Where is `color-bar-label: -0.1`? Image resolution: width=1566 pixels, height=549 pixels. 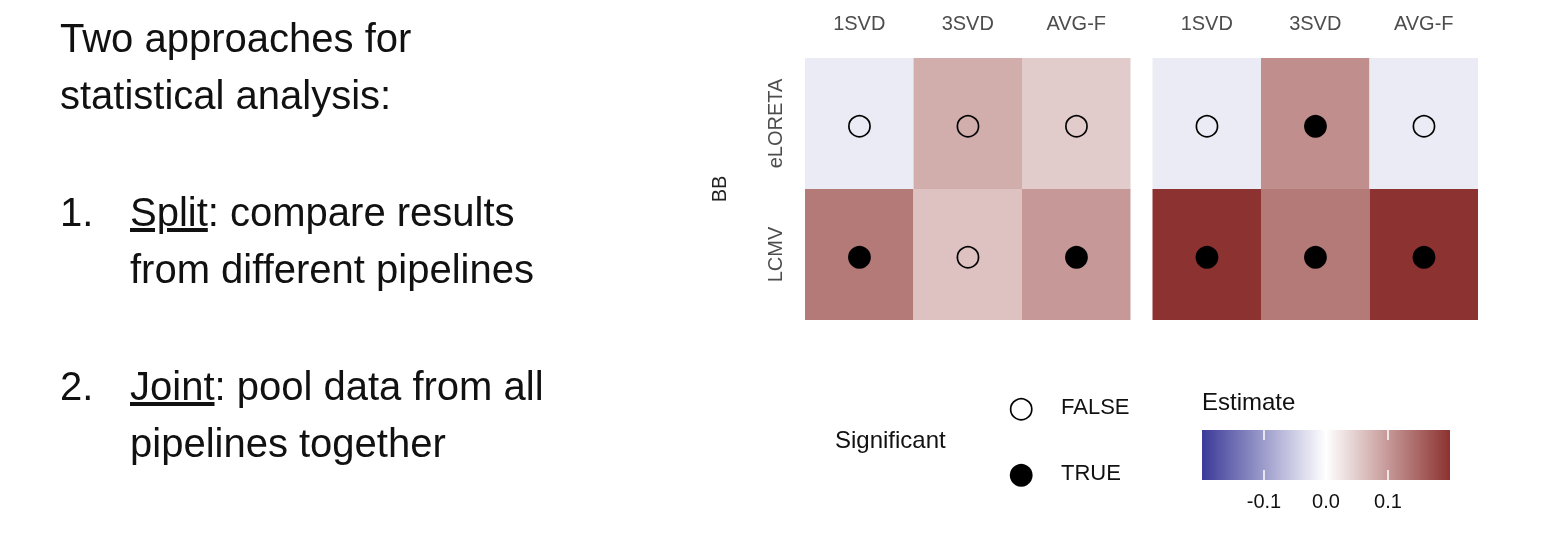
color-bar-label: -0.1 is located at coordinates (1264, 501).